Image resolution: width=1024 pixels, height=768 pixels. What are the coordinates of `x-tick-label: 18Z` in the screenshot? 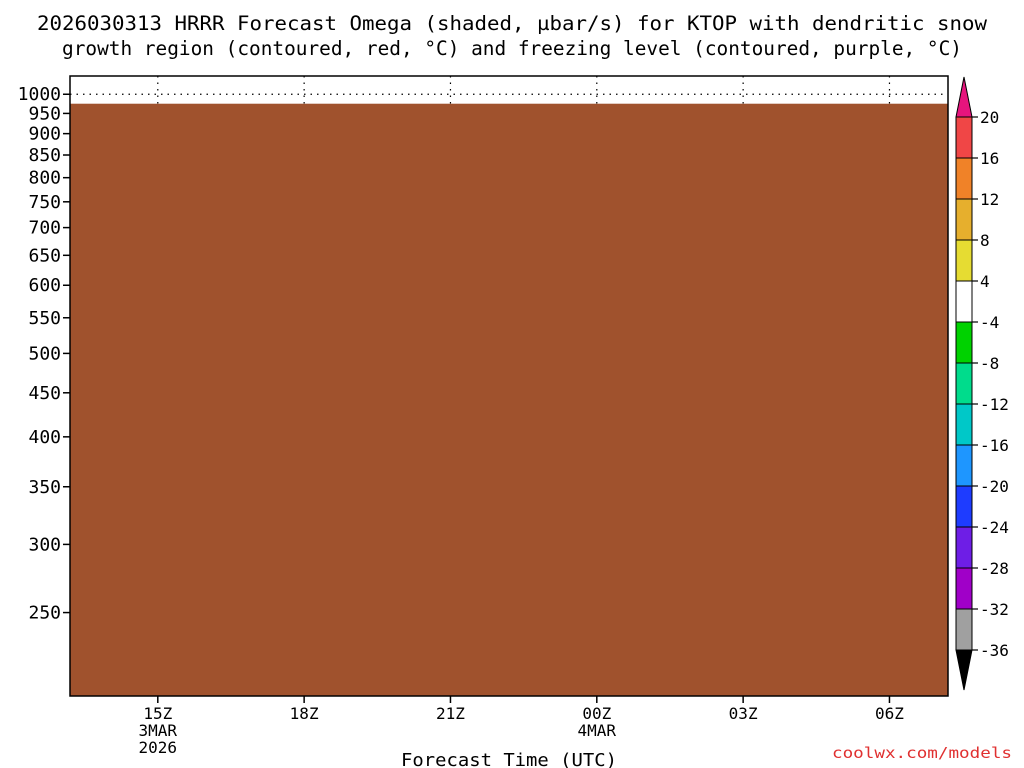 It's located at (304, 713).